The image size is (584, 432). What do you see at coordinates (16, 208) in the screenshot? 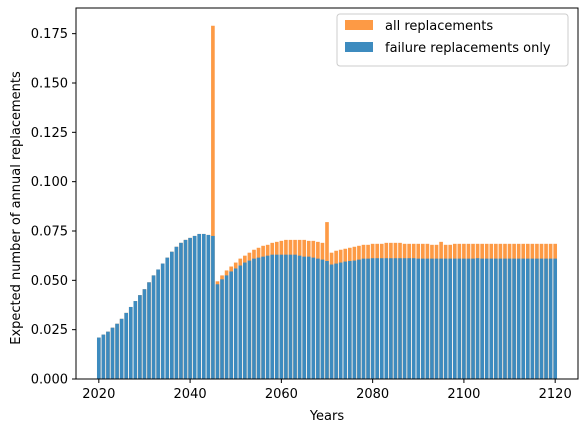
I see `y-axis-label: Expected number of annual replacements` at bounding box center [16, 208].